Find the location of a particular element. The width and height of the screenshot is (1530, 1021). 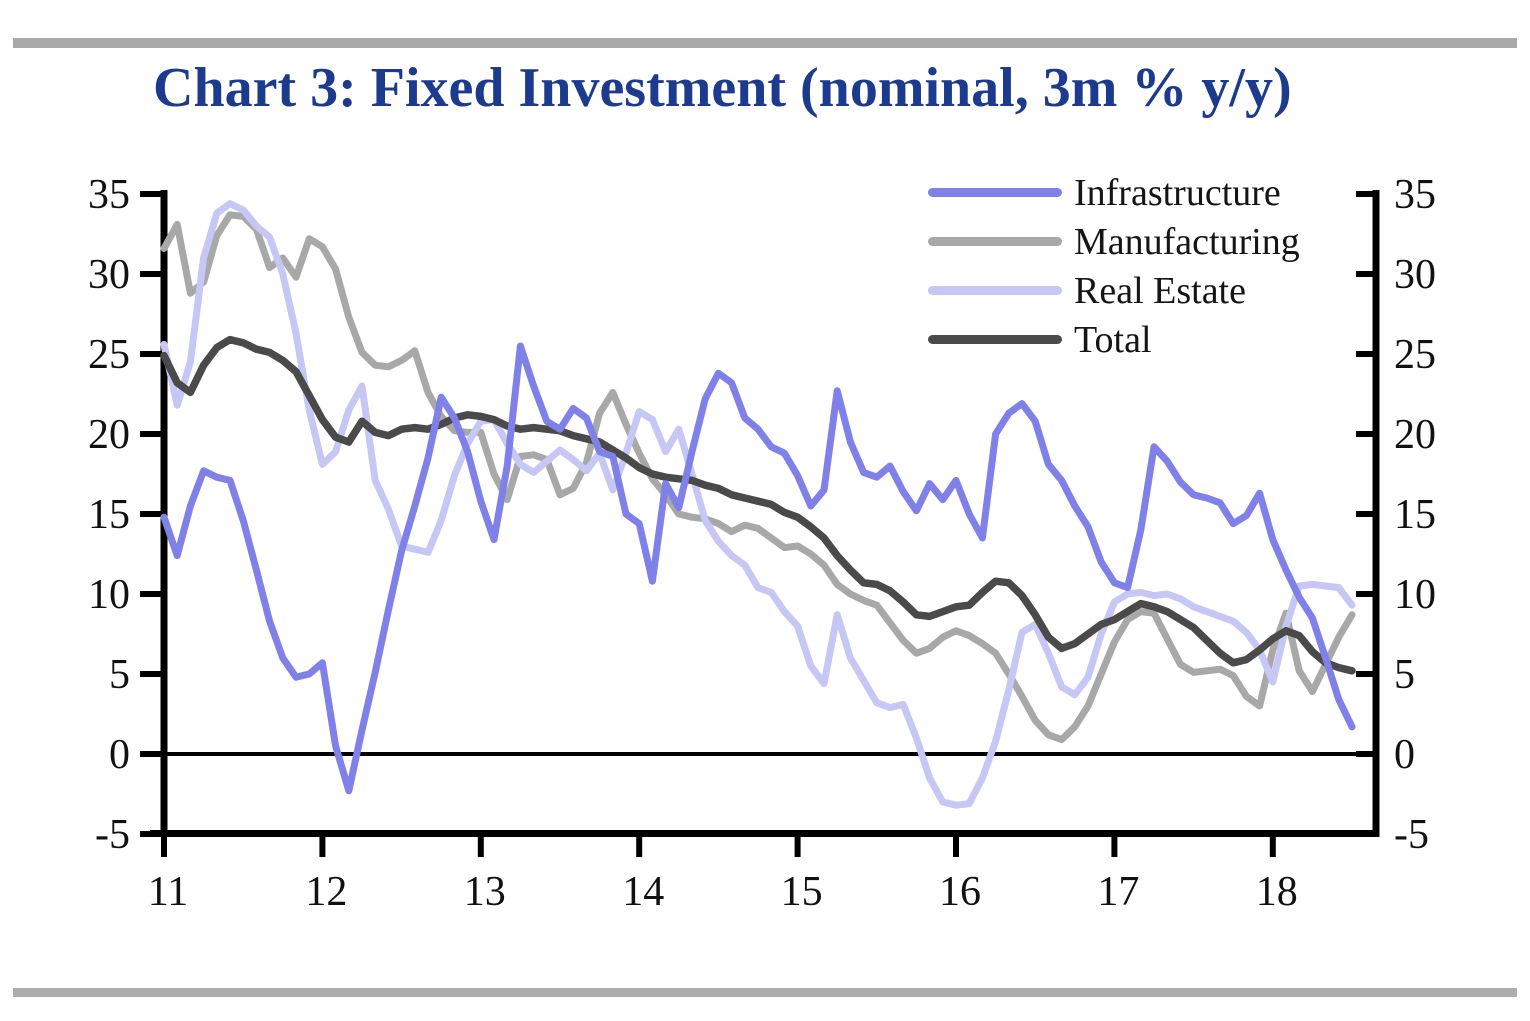

y-tick-label-right: -5 is located at coordinates (1411, 835).